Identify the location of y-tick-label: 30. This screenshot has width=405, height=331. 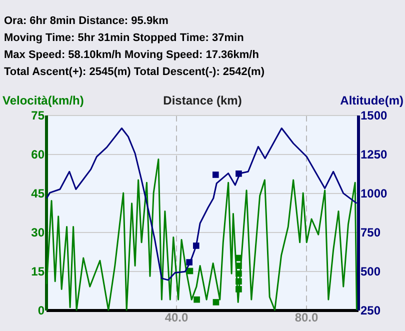
(38, 233).